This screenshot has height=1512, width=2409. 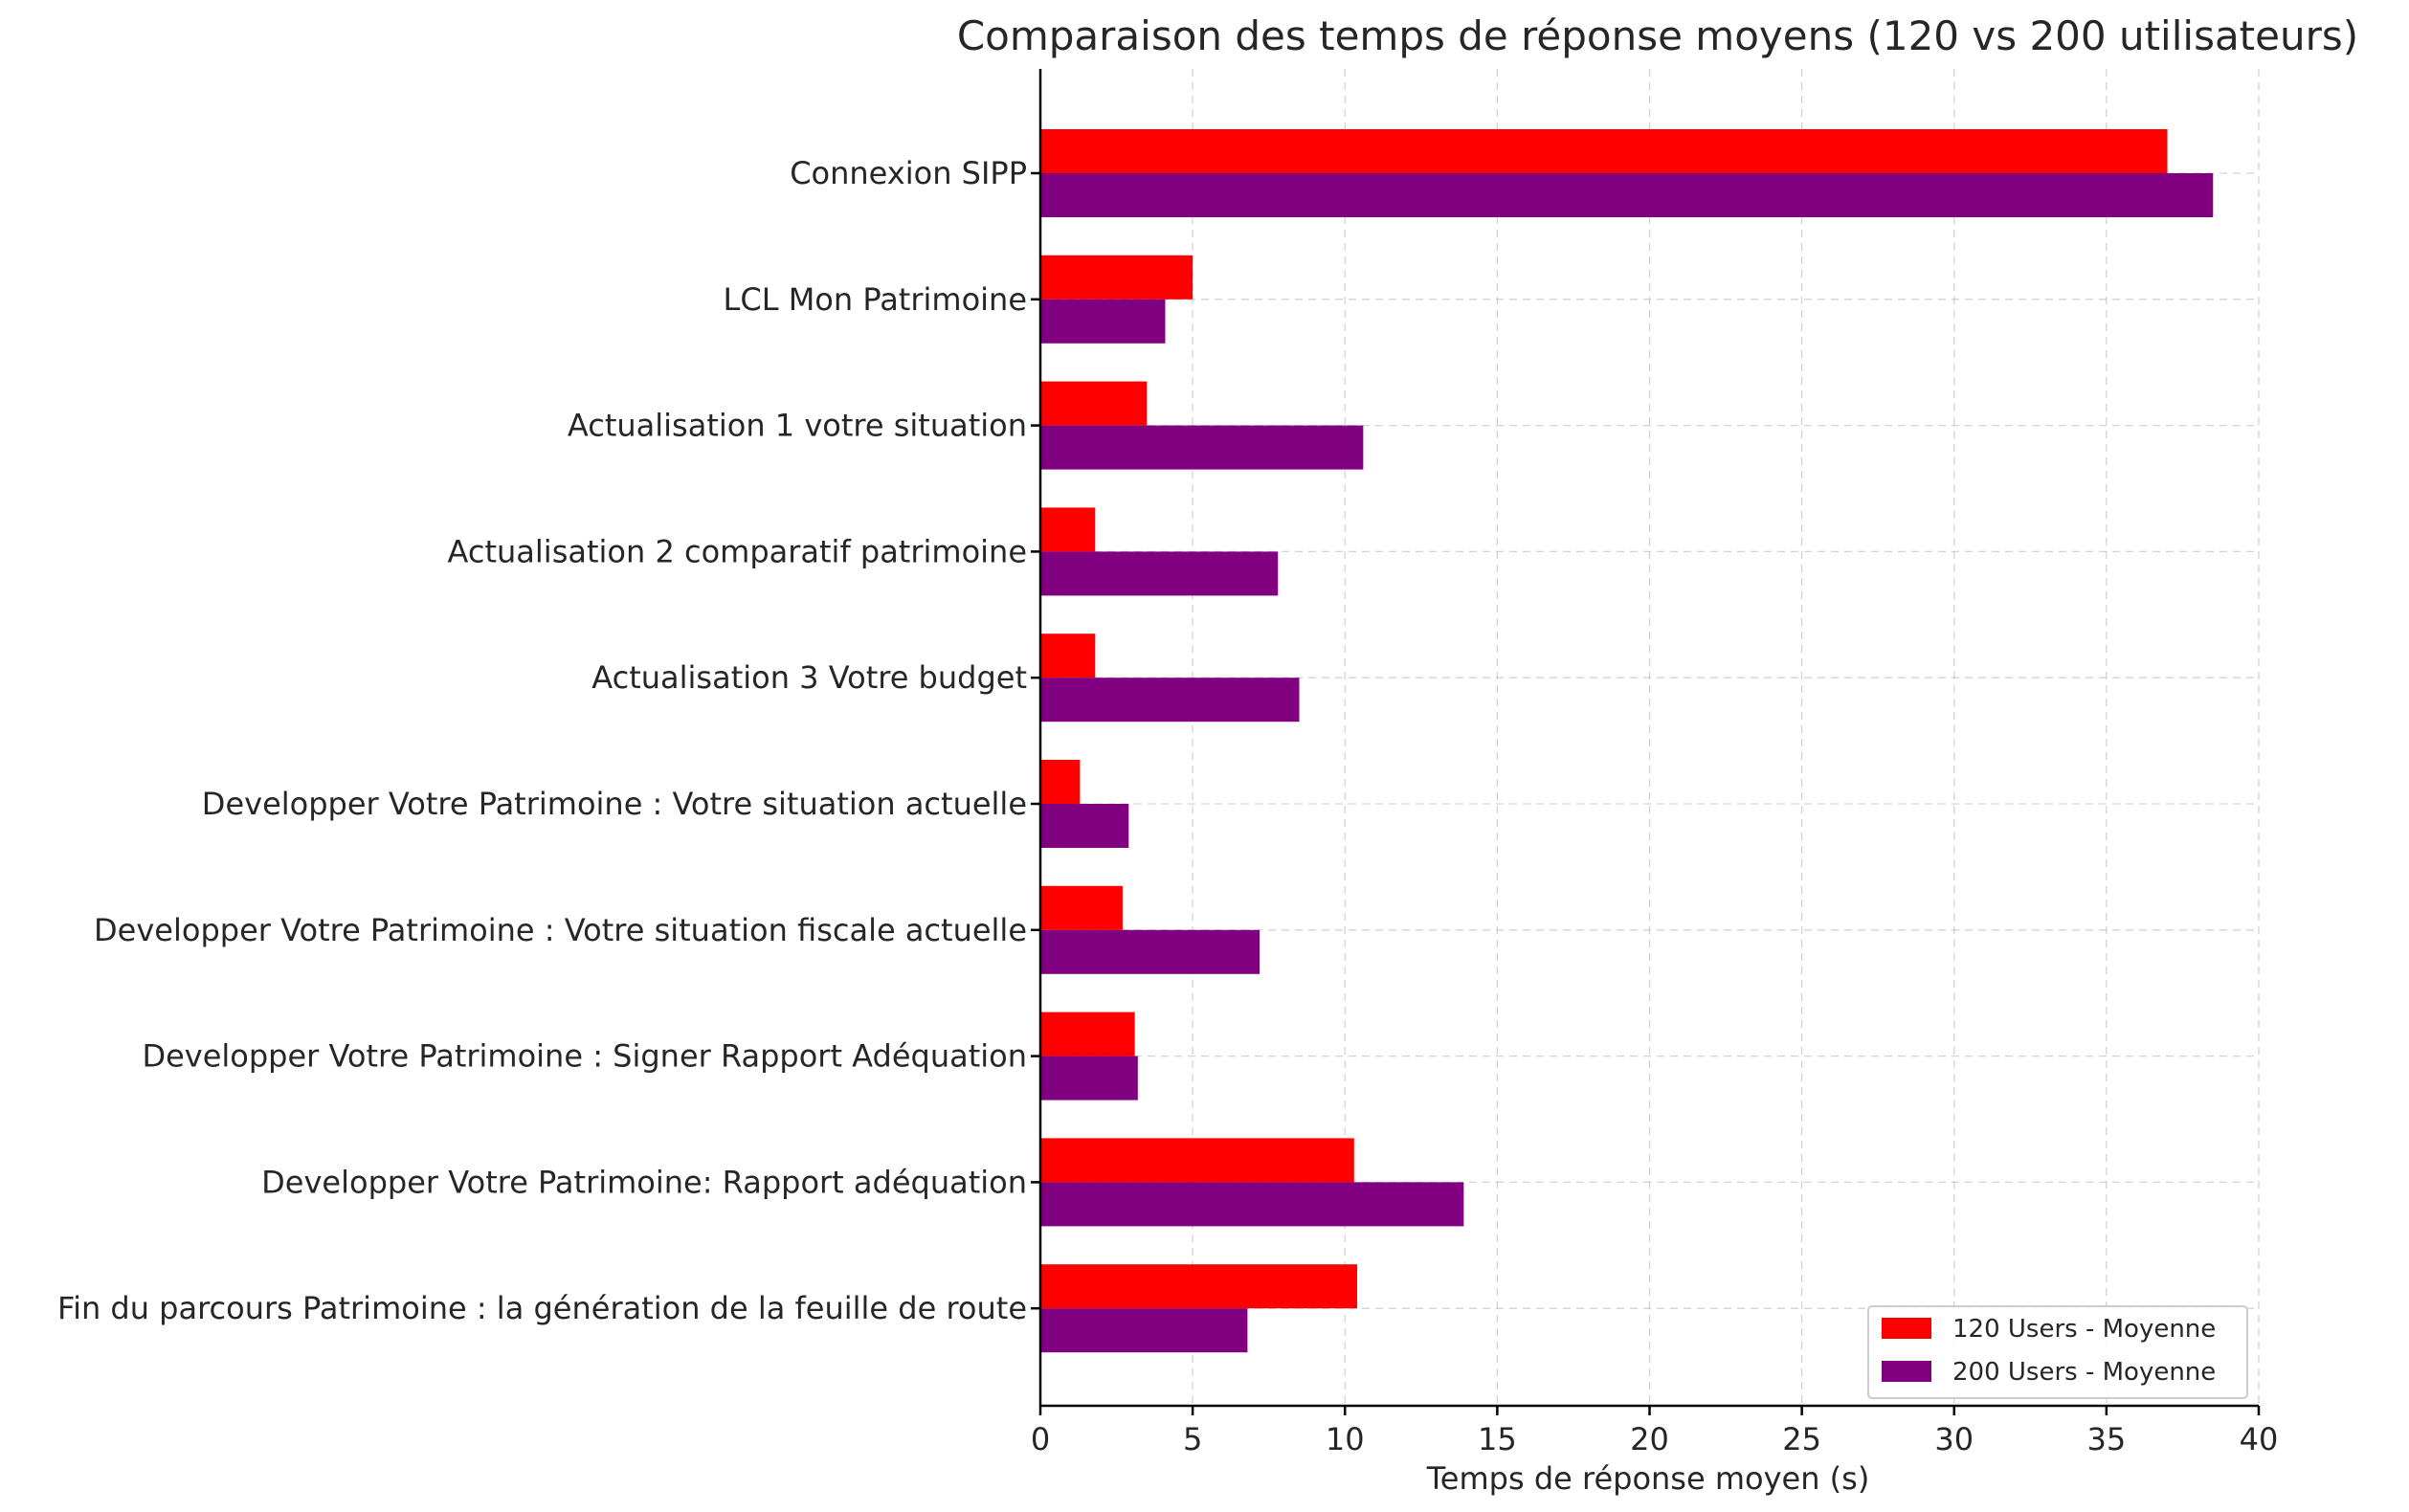 I want to click on category-label: Actualisation 3 Votre budget, so click(x=809, y=677).